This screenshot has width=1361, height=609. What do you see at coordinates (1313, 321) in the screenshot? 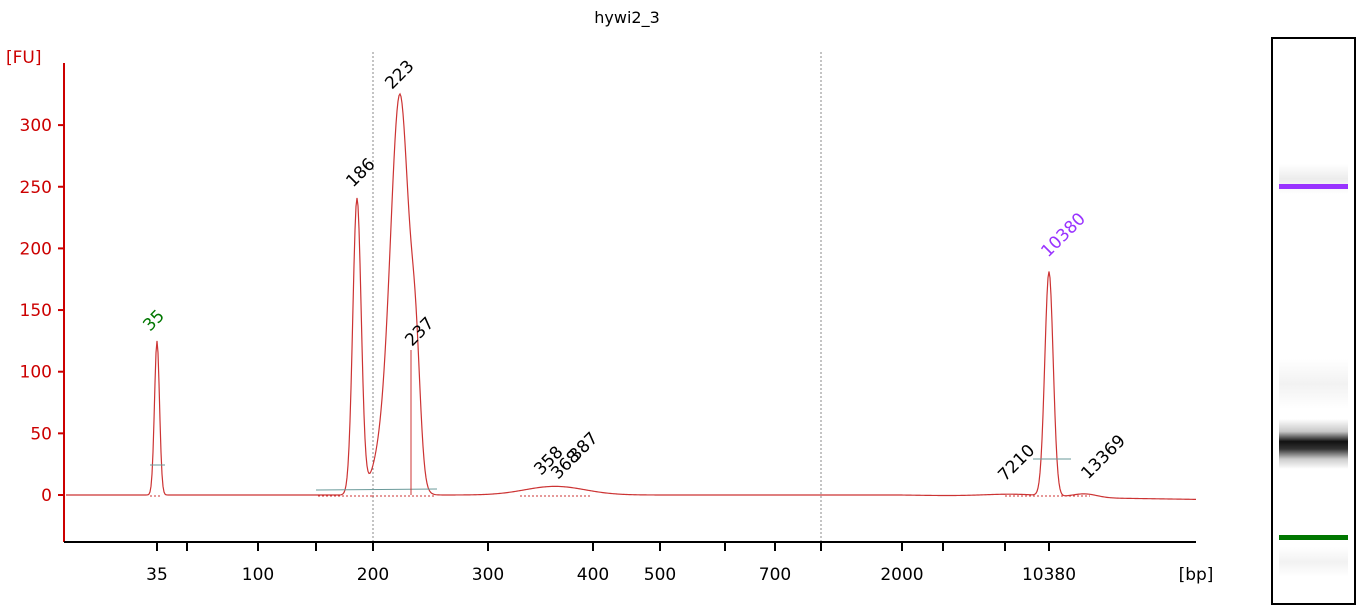
I see `gel-lane` at bounding box center [1313, 321].